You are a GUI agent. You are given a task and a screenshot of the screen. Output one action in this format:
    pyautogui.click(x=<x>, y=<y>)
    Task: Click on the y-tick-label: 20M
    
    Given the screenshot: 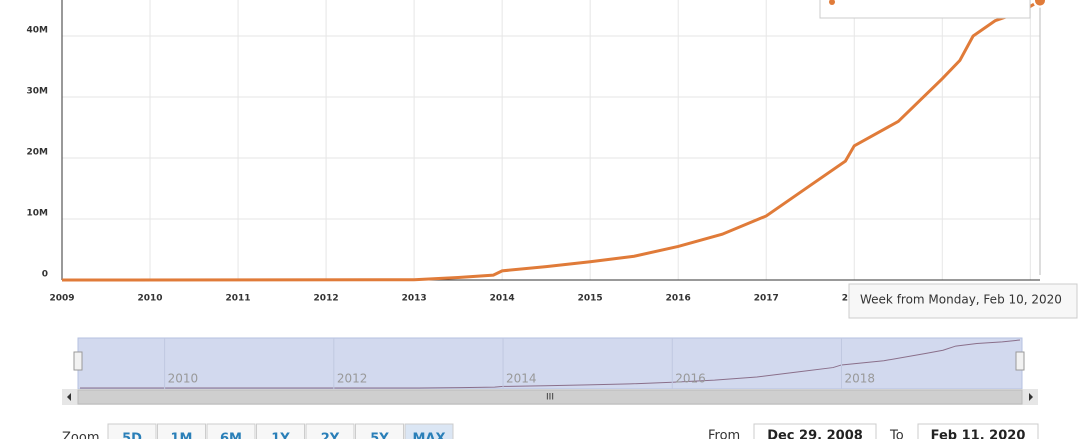 What is the action you would take?
    pyautogui.click(x=38, y=153)
    